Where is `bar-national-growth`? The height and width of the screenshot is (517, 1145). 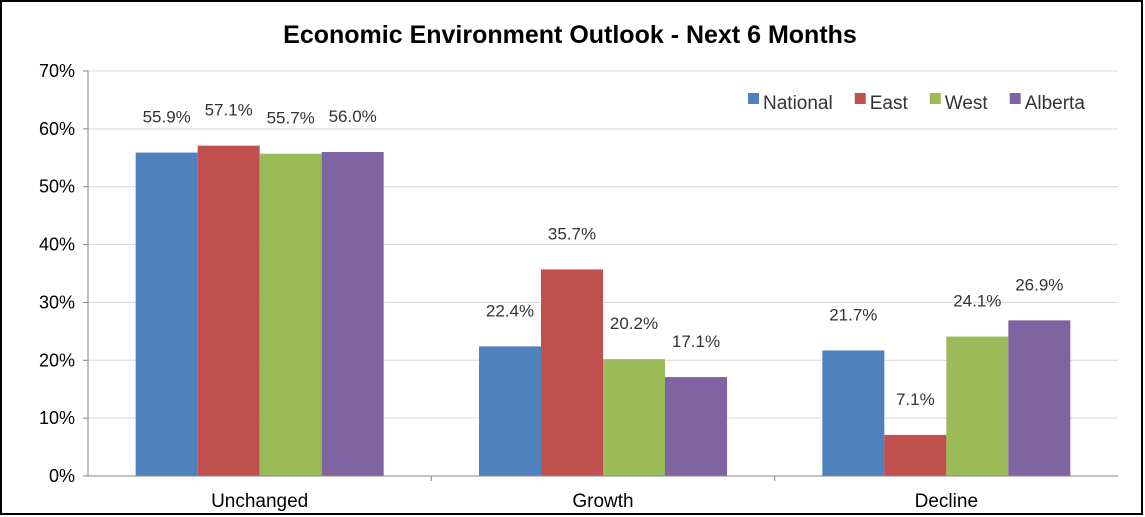 bar-national-growth is located at coordinates (510, 411).